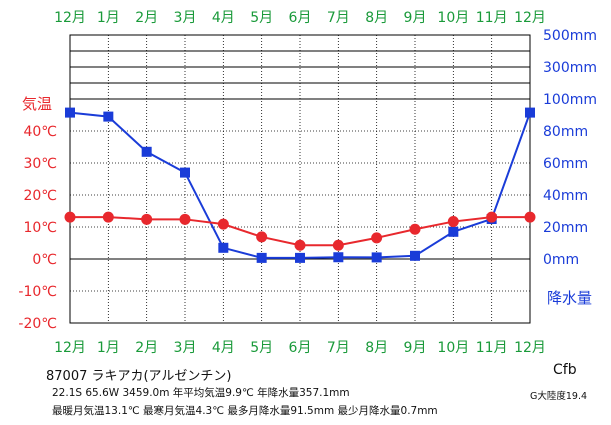 Image resolution: width=611 pixels, height=425 pixels. Describe the element at coordinates (44, 260) in the screenshot. I see `temperature-tick-label: 0℃` at that location.